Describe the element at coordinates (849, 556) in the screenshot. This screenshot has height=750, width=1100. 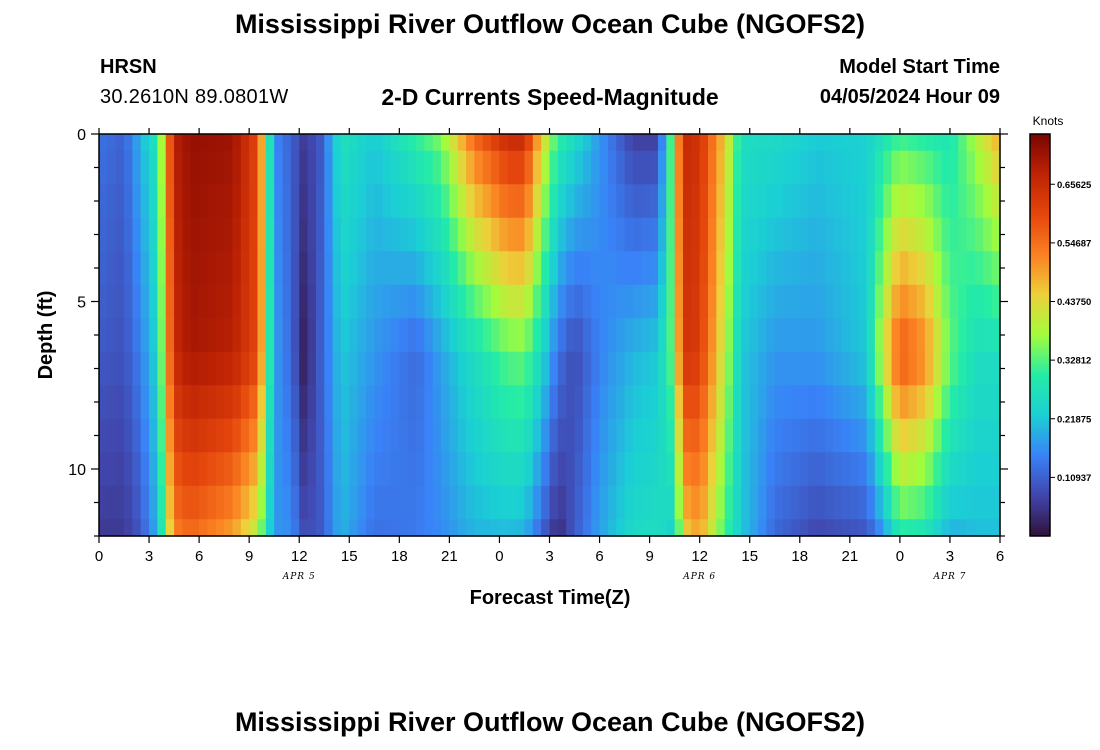
I see `x-tick-label: 21` at that location.